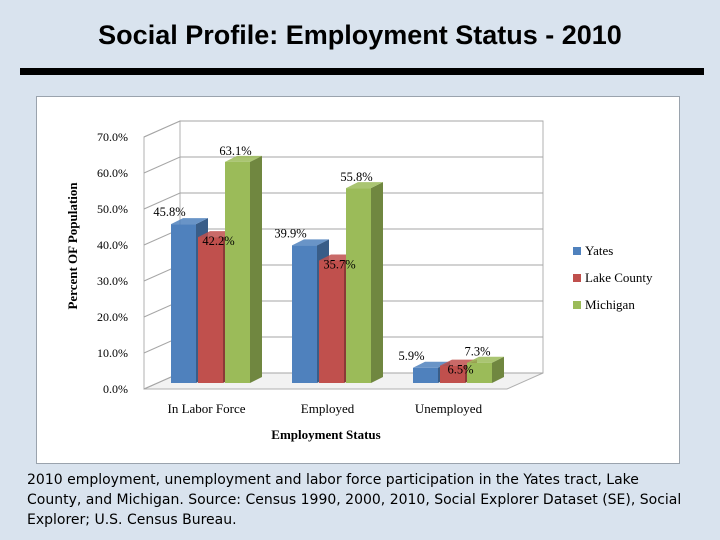 The image size is (720, 540). I want to click on title-divider, so click(362, 71).